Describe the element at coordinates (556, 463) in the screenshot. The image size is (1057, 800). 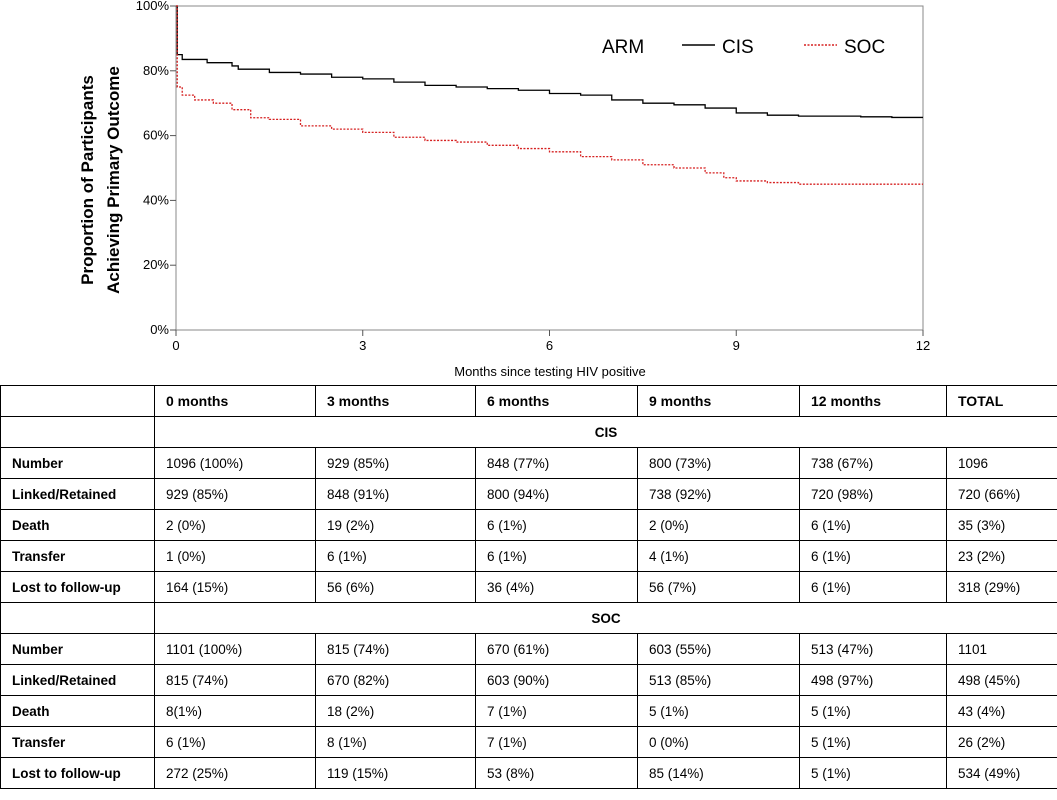
I see `table-cell: 848 (77%)` at that location.